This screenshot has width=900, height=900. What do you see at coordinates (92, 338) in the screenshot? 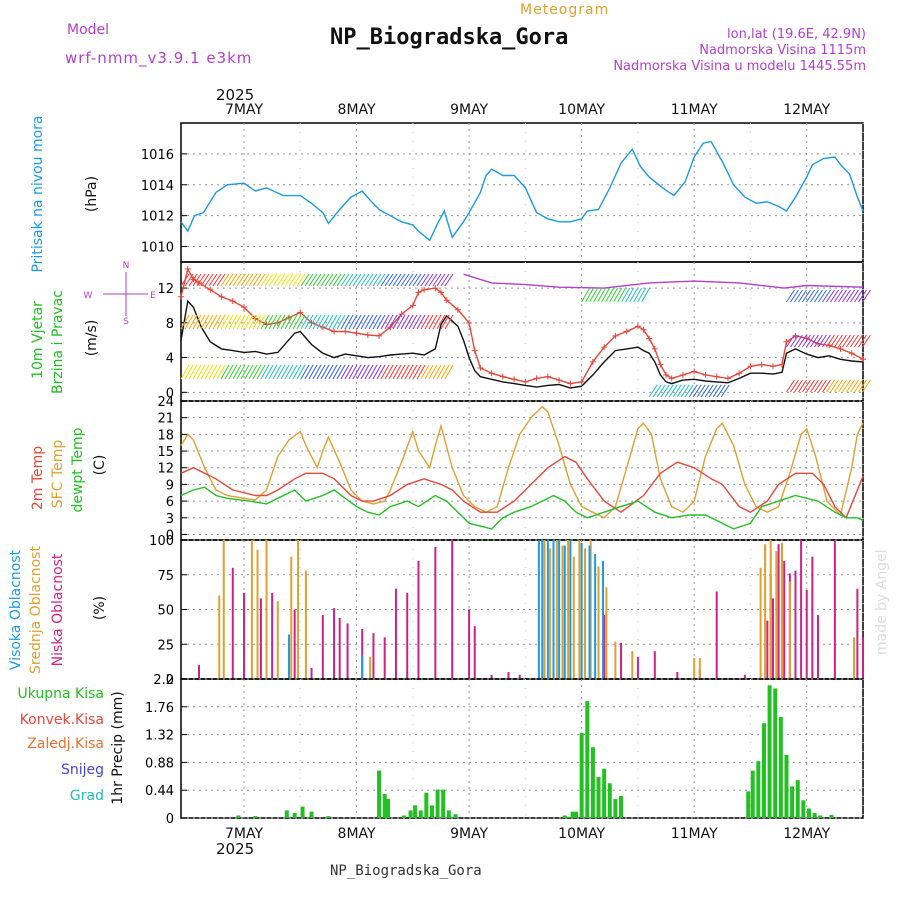
I see `wind-unit: (m/s)` at bounding box center [92, 338].